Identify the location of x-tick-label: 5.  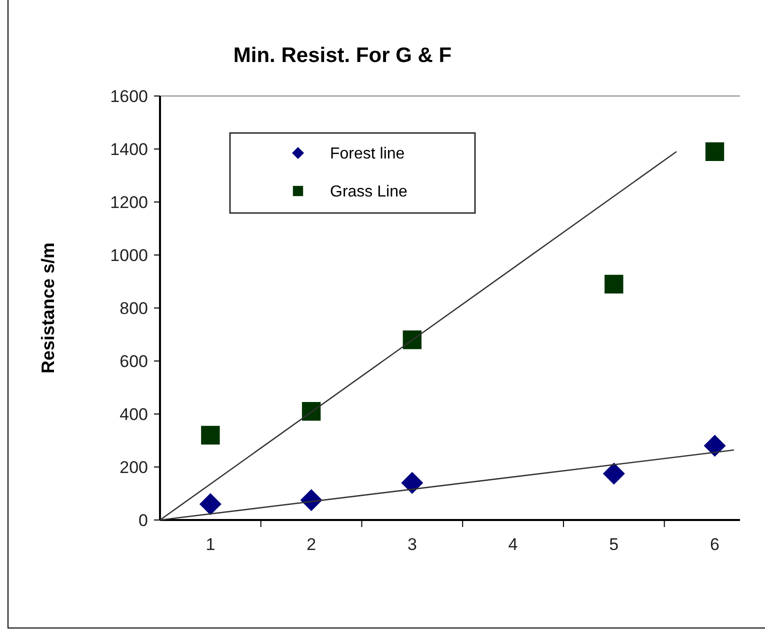
(614, 544).